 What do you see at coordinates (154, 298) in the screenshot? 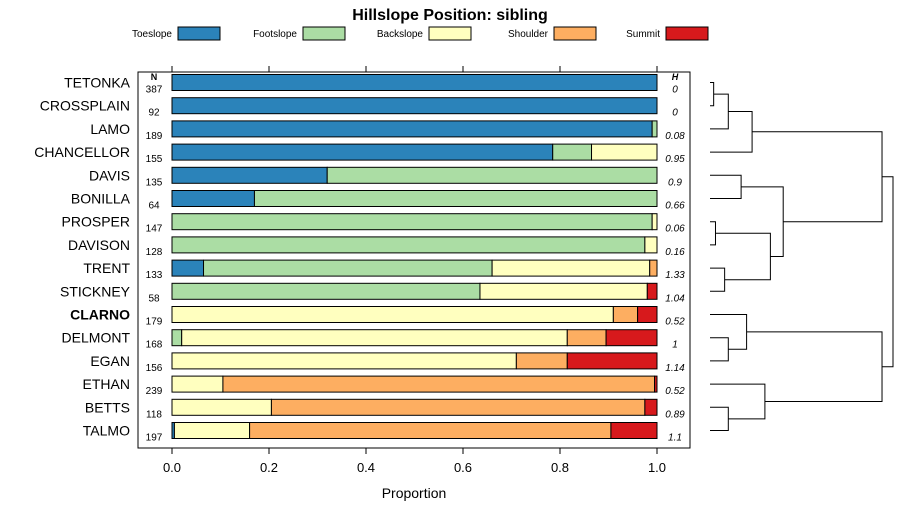
I see `row-n-value: 58` at bounding box center [154, 298].